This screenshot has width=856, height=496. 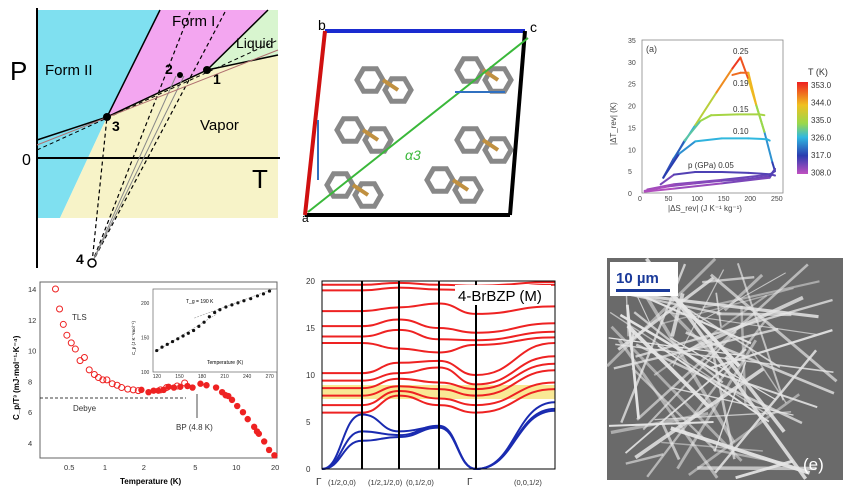 I want to click on inset-tg: T_g = 190 K, so click(x=200, y=302).